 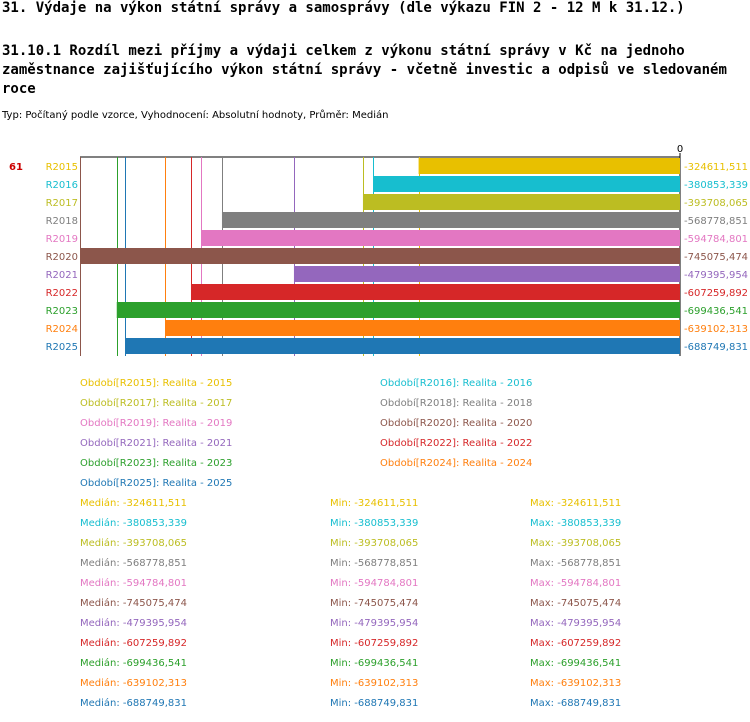 I want to click on stat-median: Medián: -639102,313, so click(x=133, y=683).